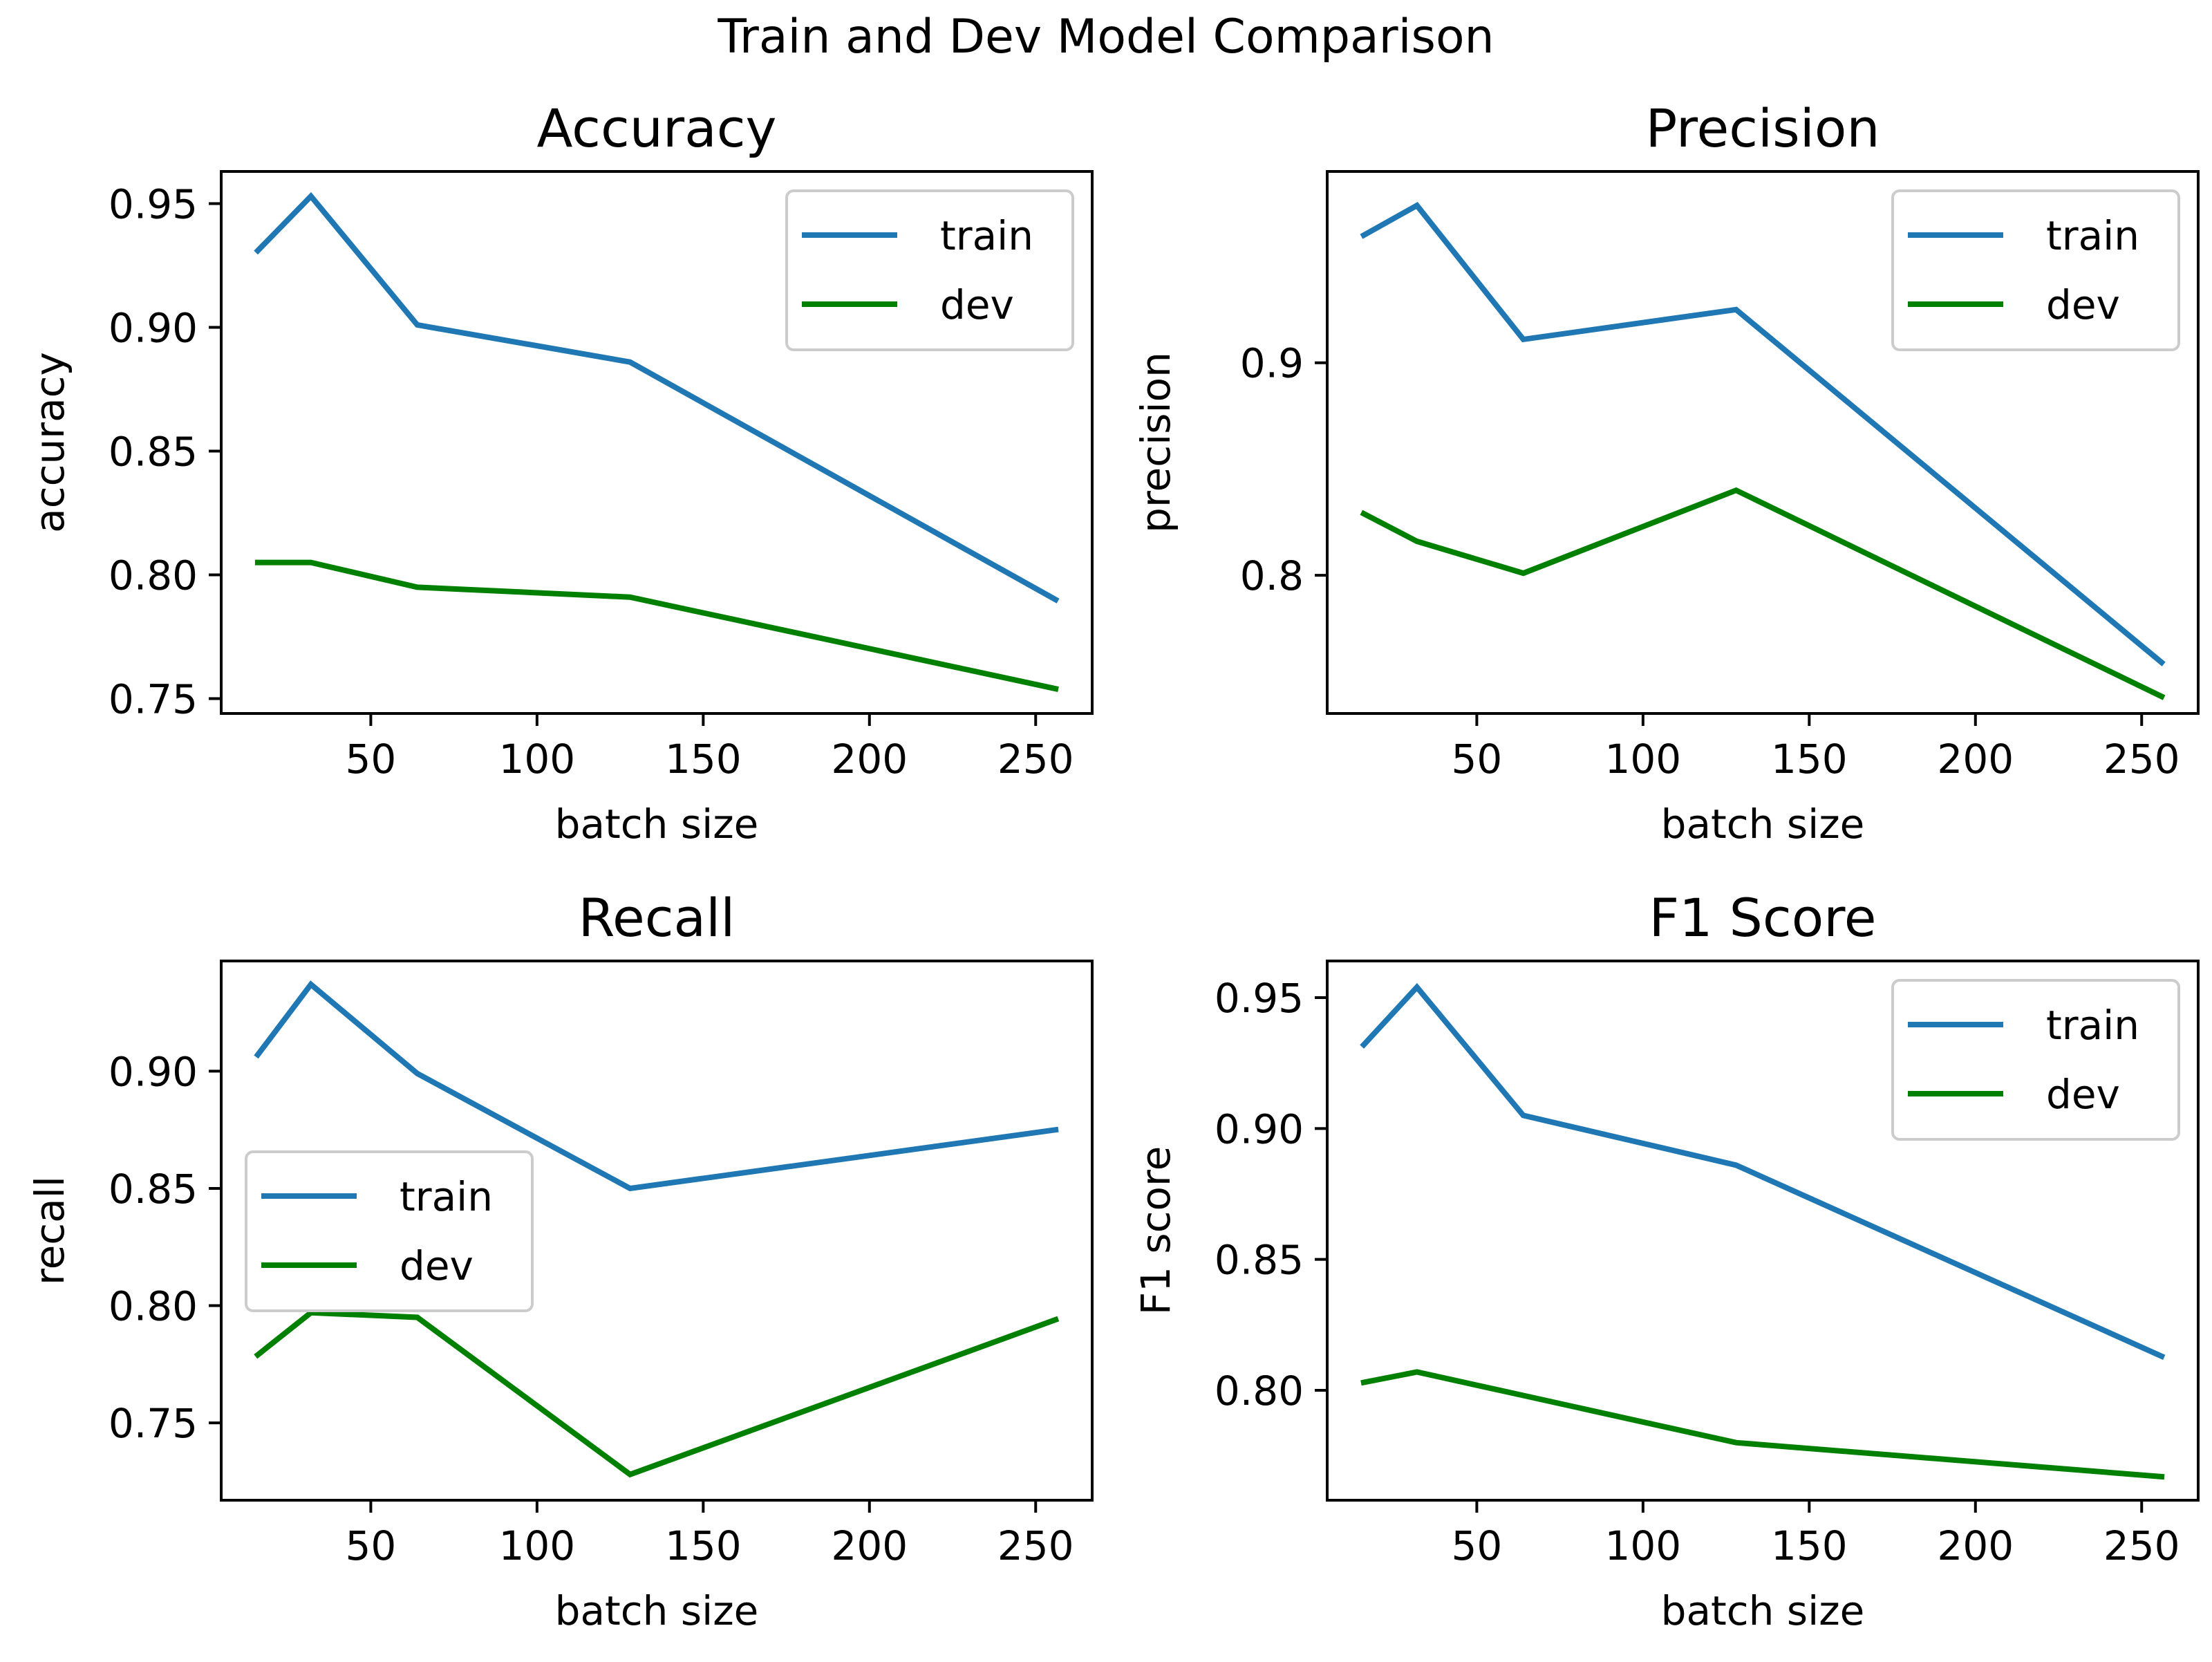  What do you see at coordinates (1155, 443) in the screenshot?
I see `y-axis-label: precision` at bounding box center [1155, 443].